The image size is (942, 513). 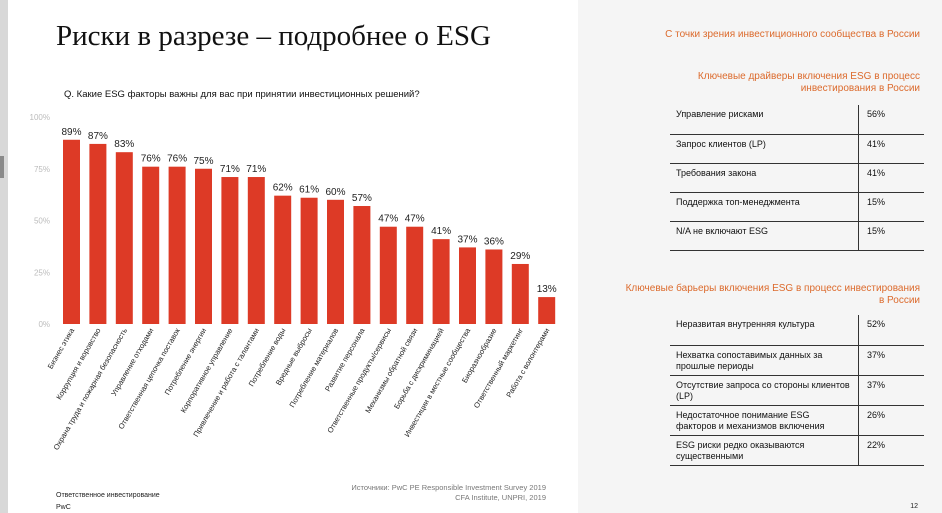 I want to click on data-label: 29%, so click(x=520, y=256).